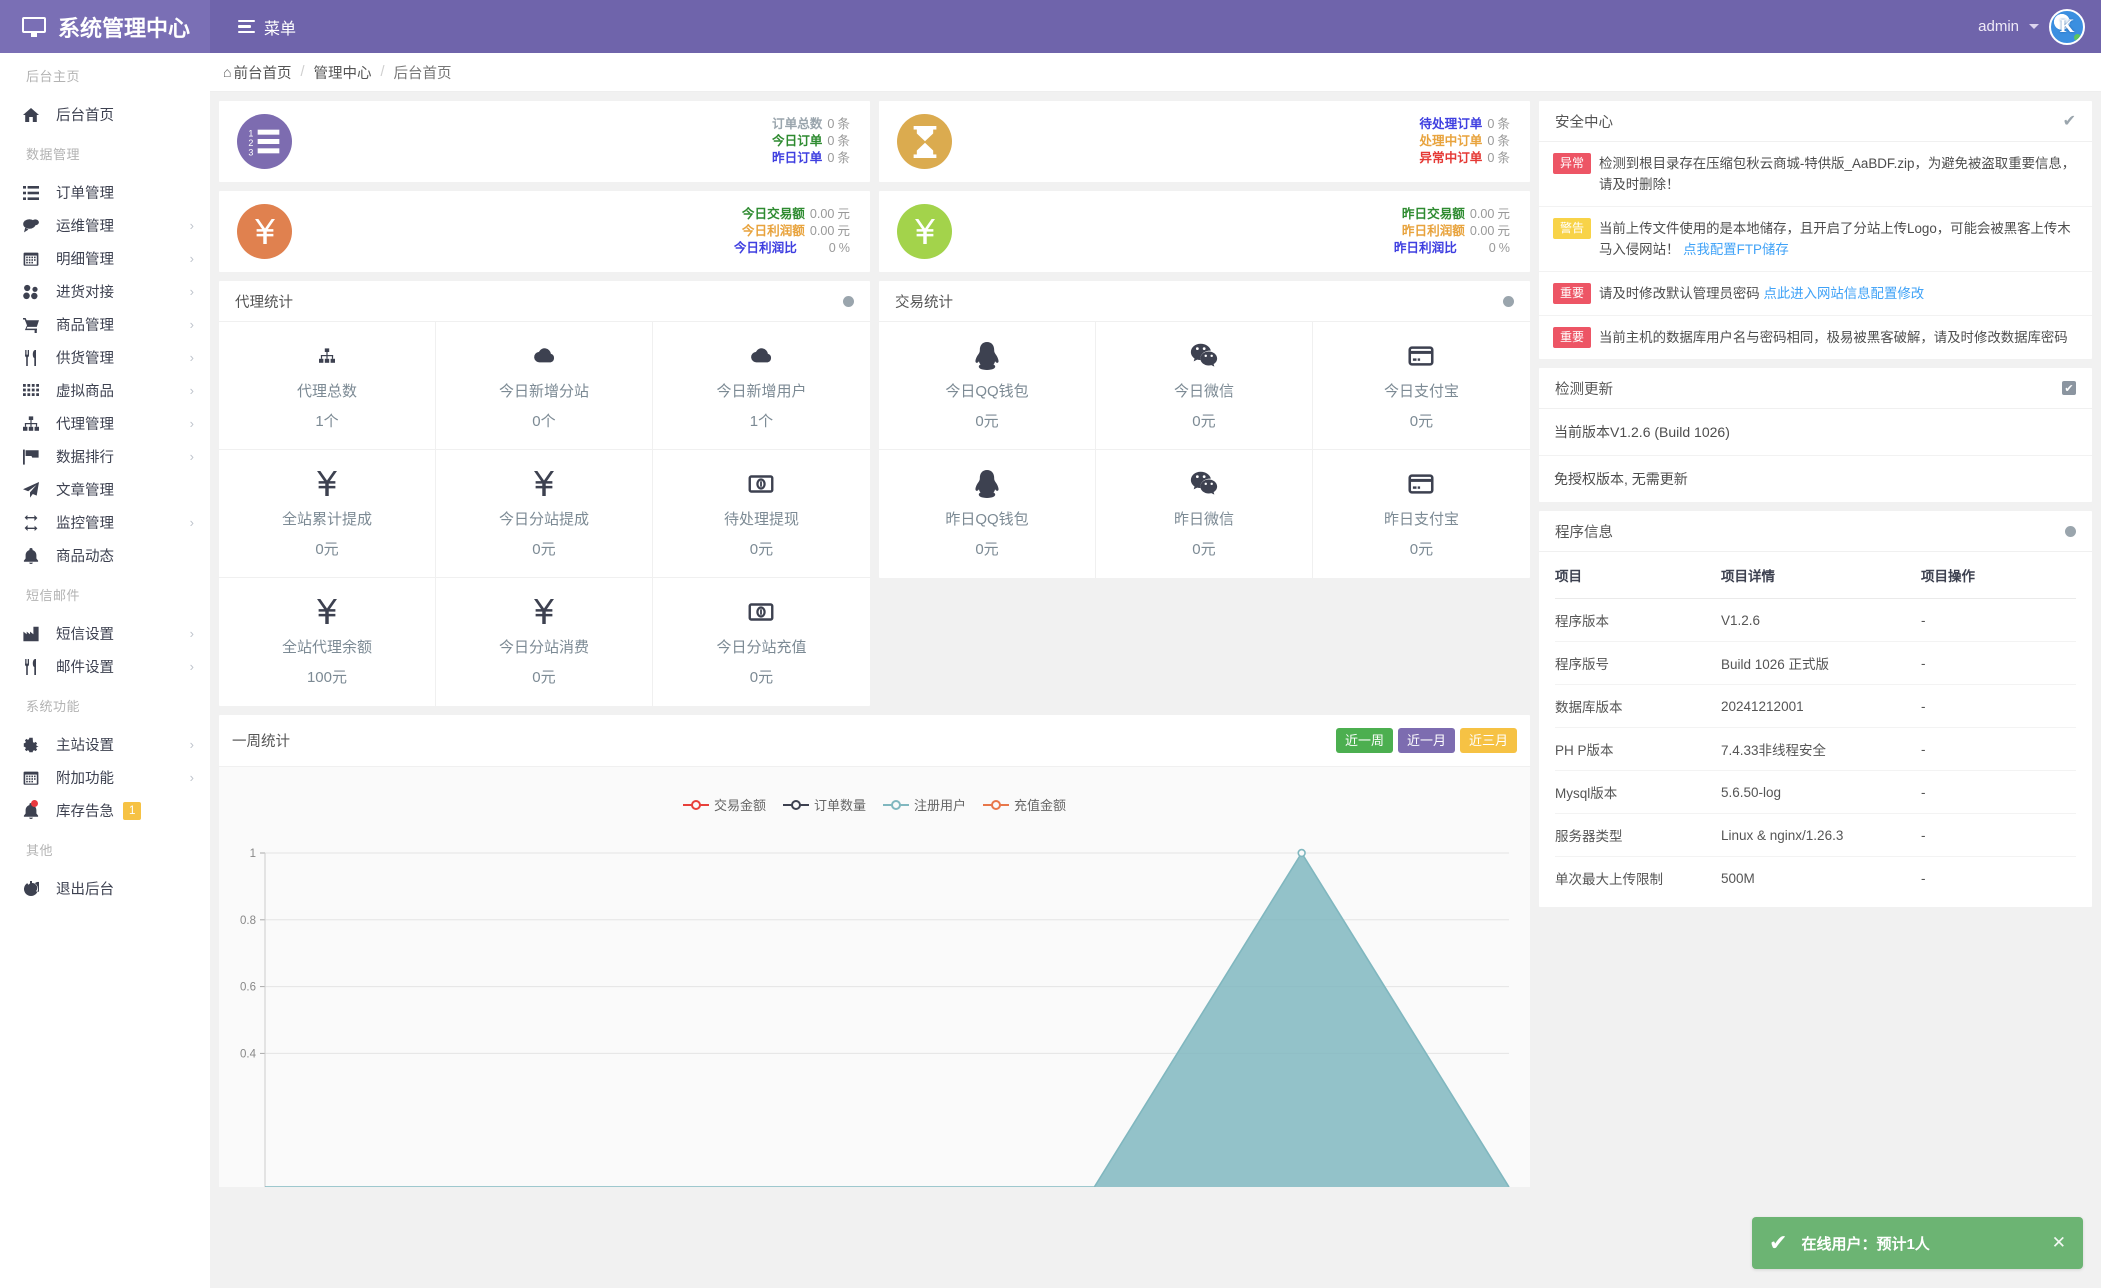  I want to click on sidebar-item-订单管理: 订单管理, so click(105, 192).